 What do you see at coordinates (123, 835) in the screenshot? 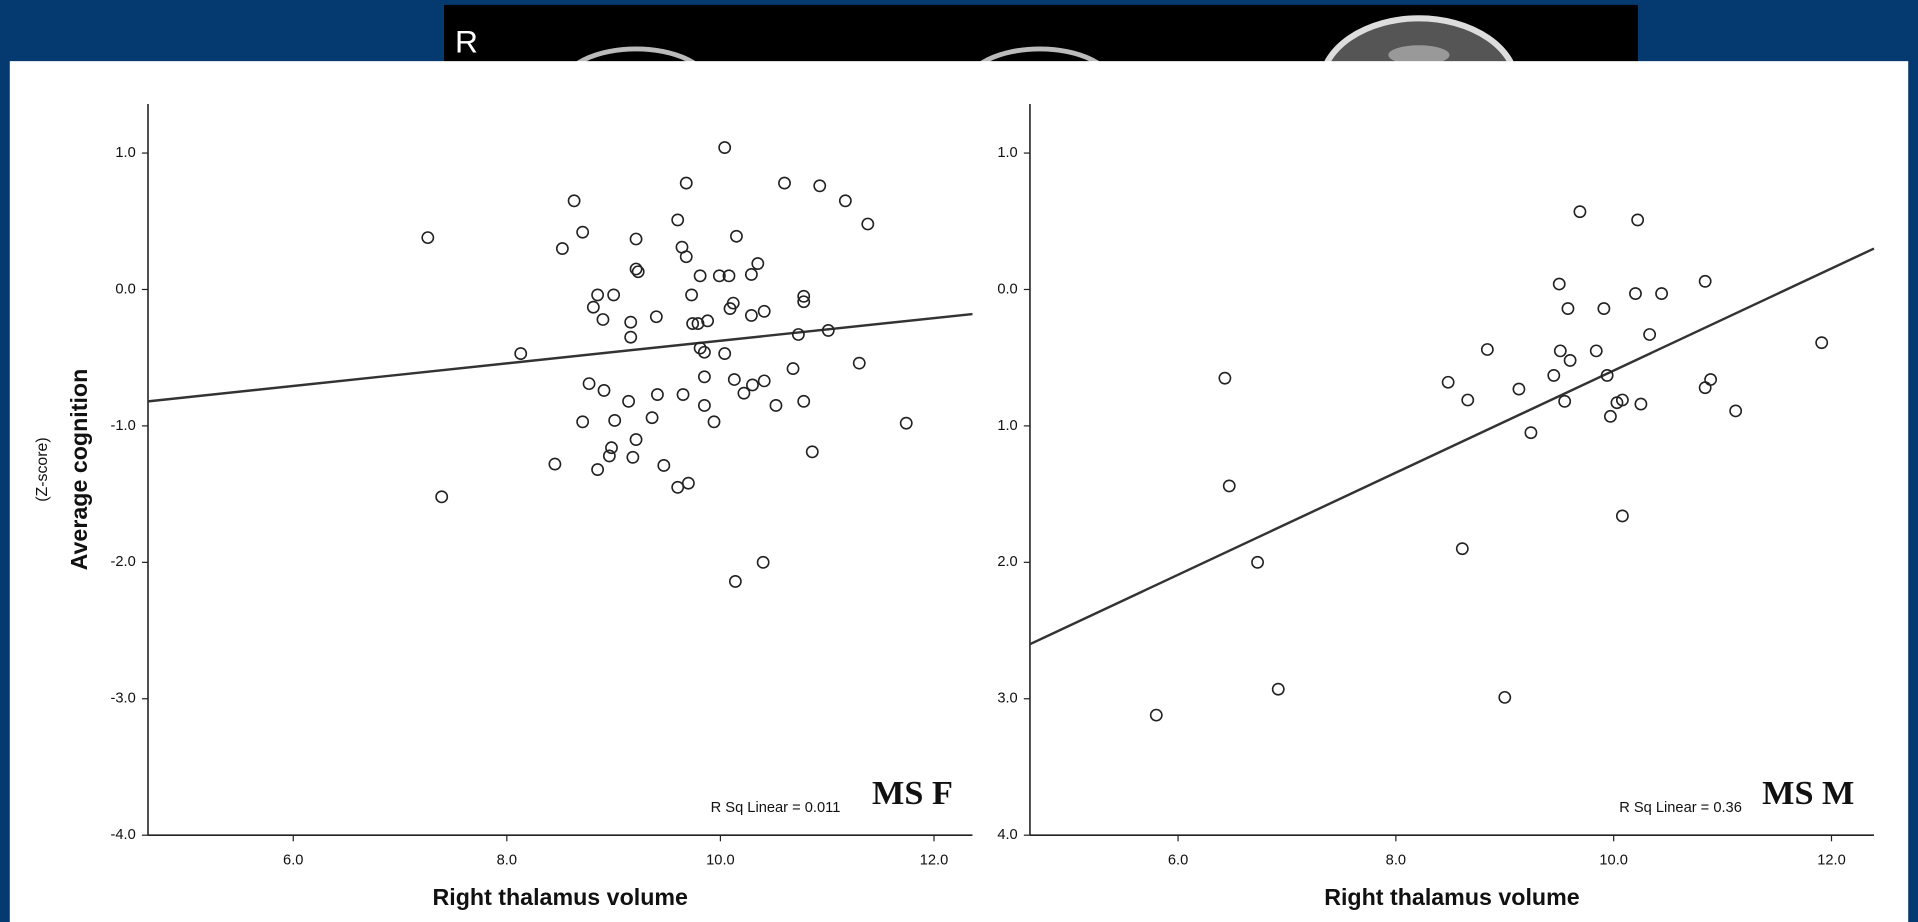
I see `y-tick-label: -4.0` at bounding box center [123, 835].